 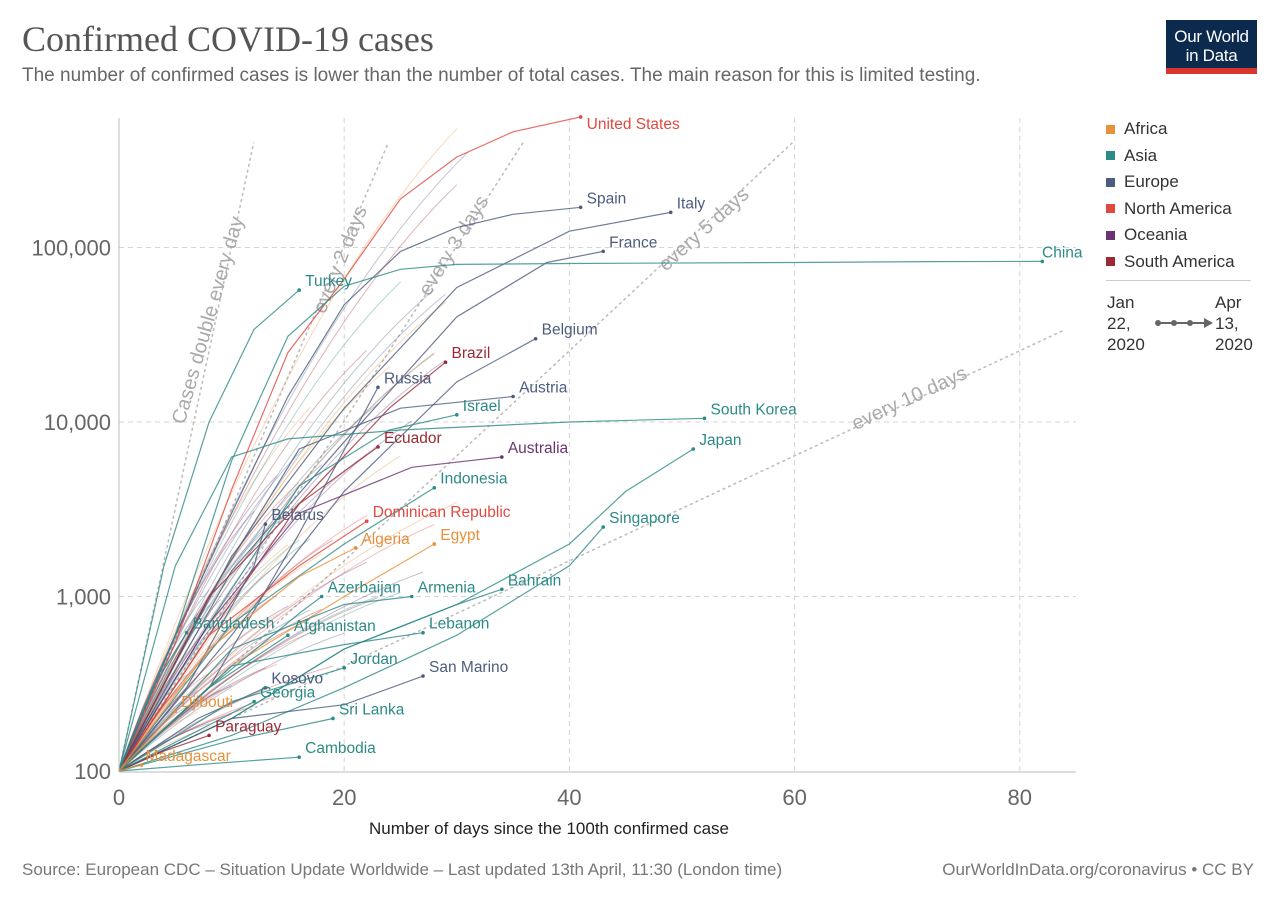 What do you see at coordinates (1178, 208) in the screenshot?
I see `legend-label: North America` at bounding box center [1178, 208].